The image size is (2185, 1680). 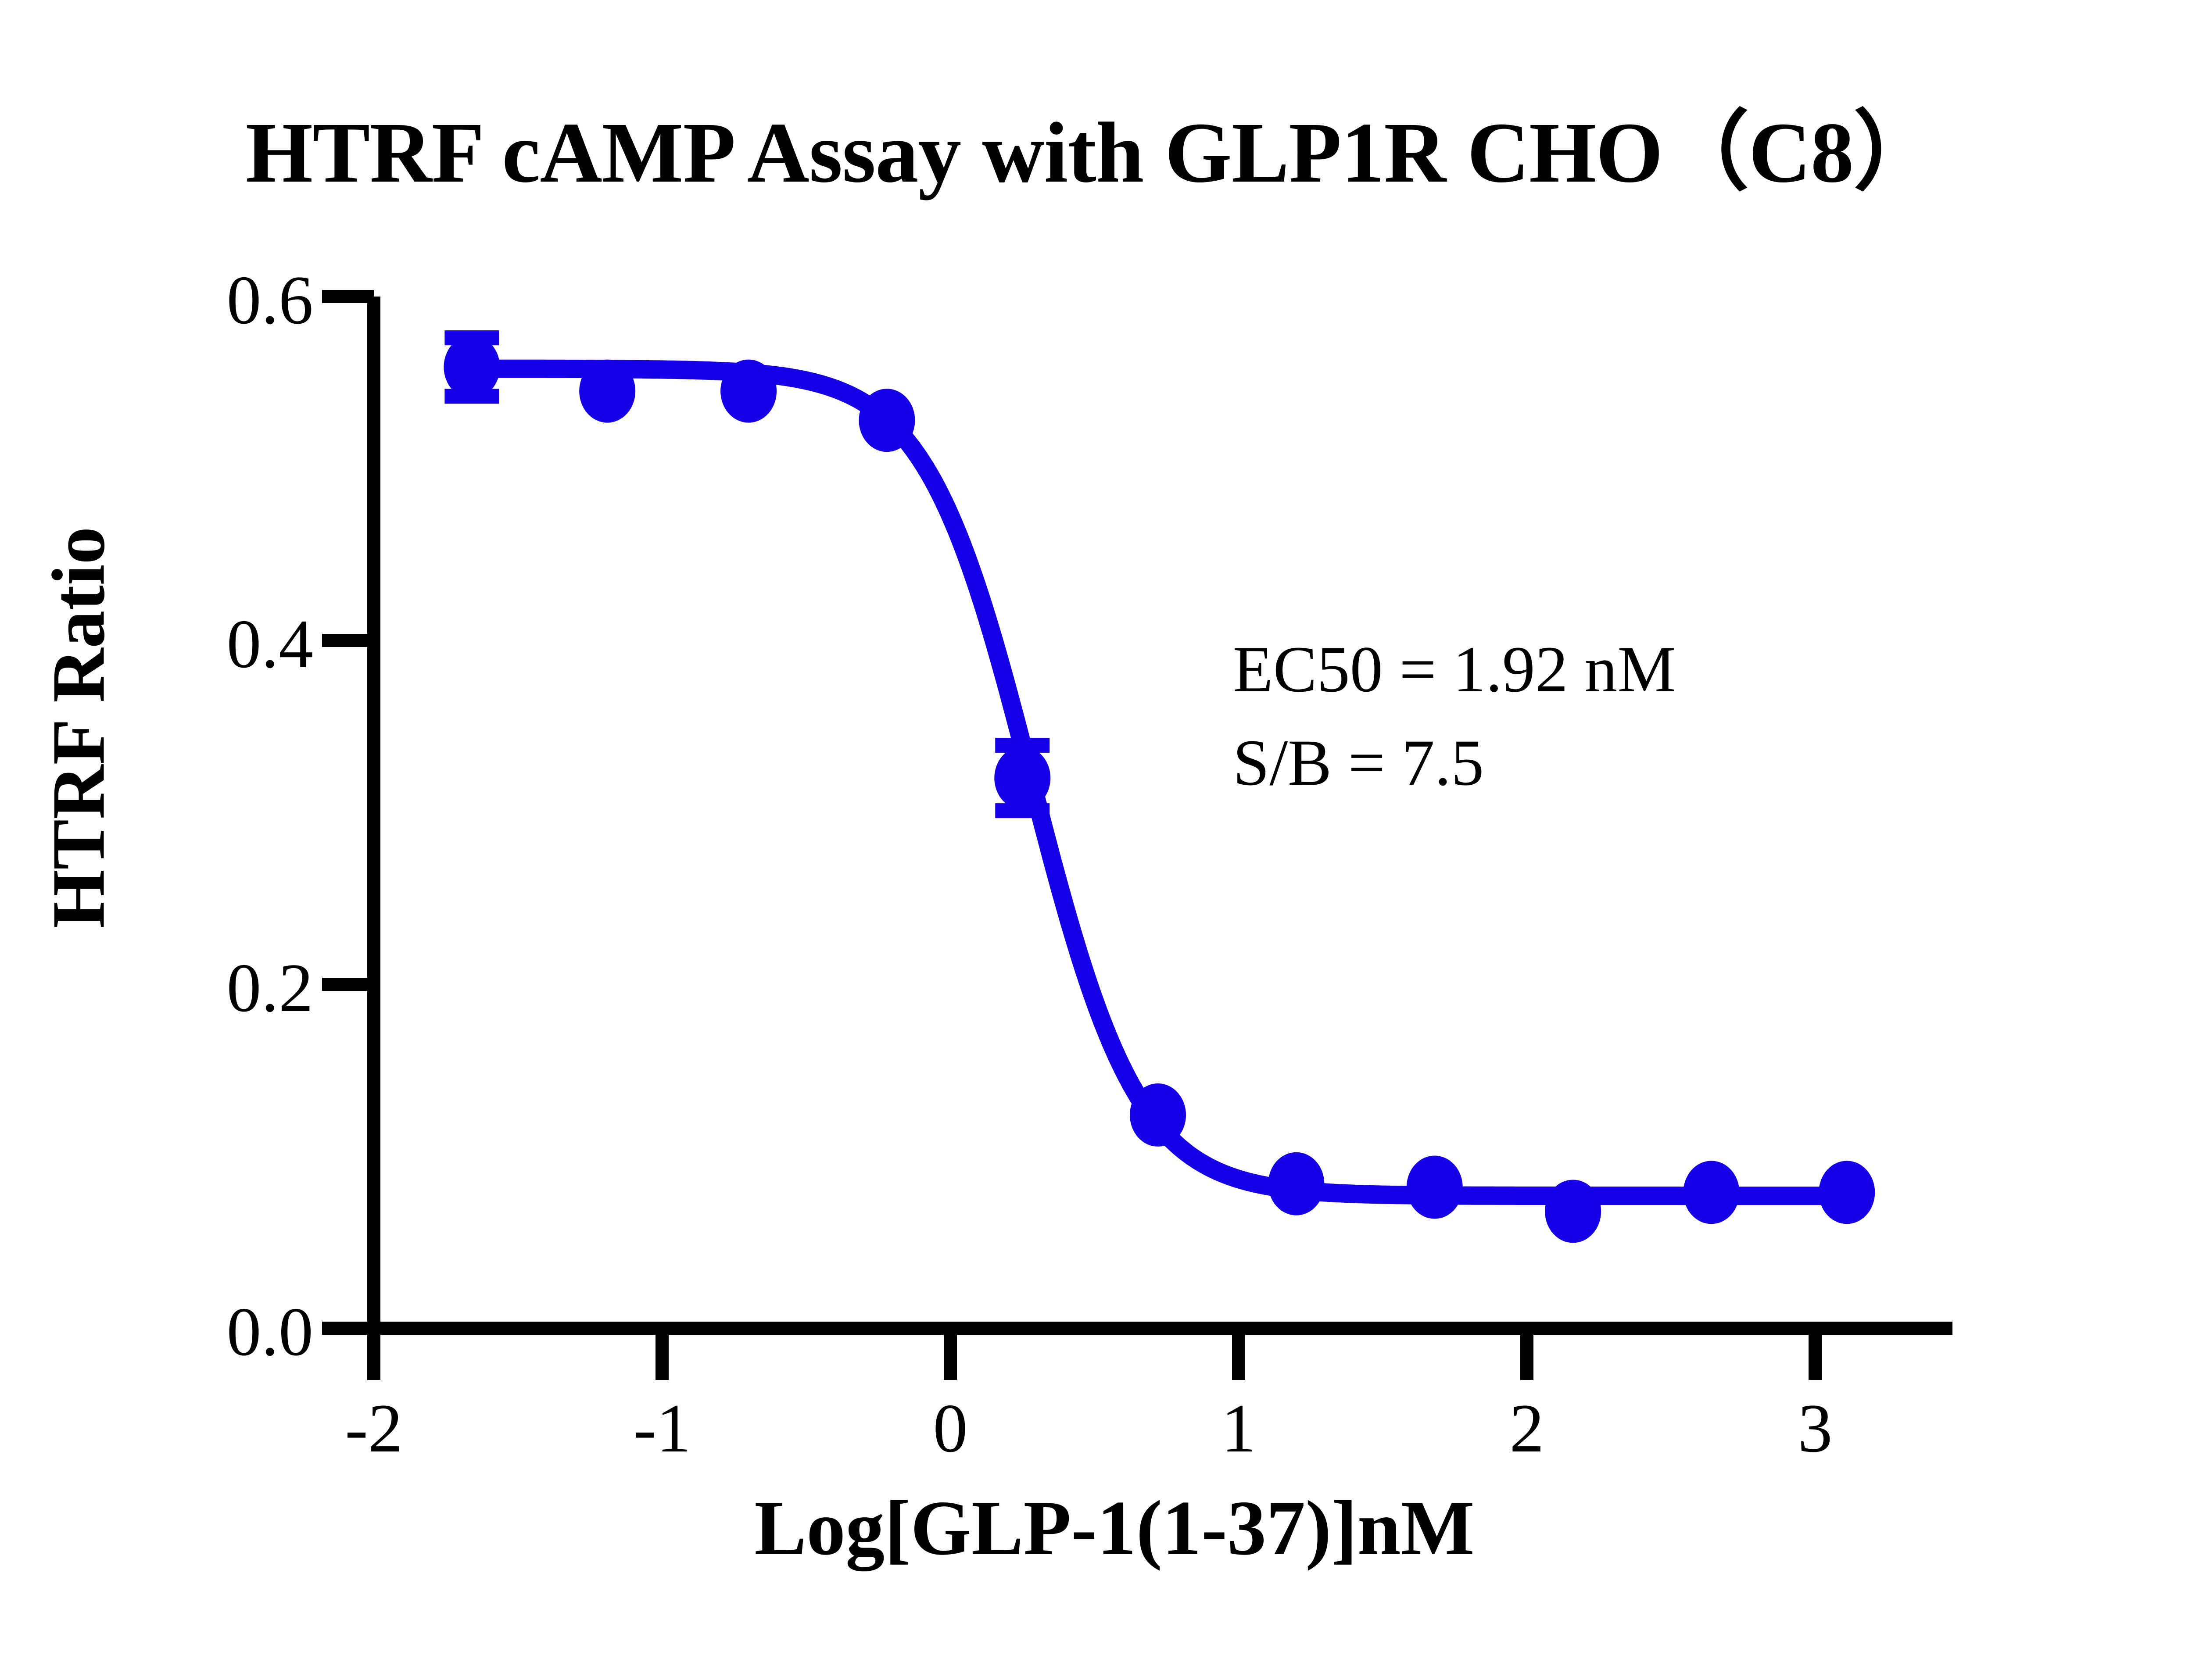 What do you see at coordinates (374, 1428) in the screenshot?
I see `x-tick-label: -2` at bounding box center [374, 1428].